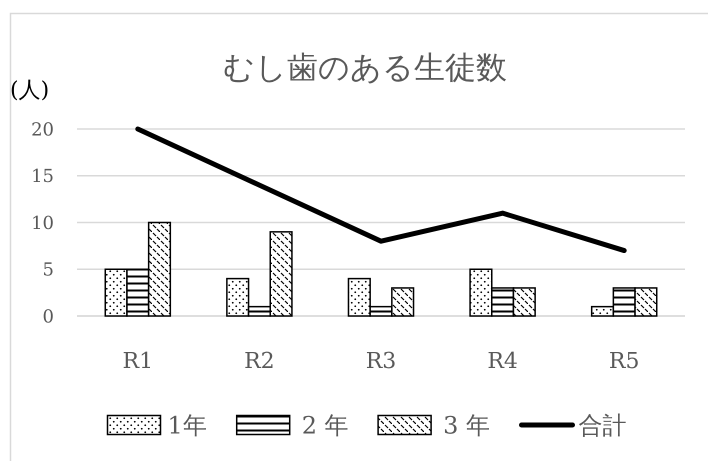 The height and width of the screenshot is (461, 708). Describe the element at coordinates (502, 361) in the screenshot. I see `x-tick-label: R4` at that location.